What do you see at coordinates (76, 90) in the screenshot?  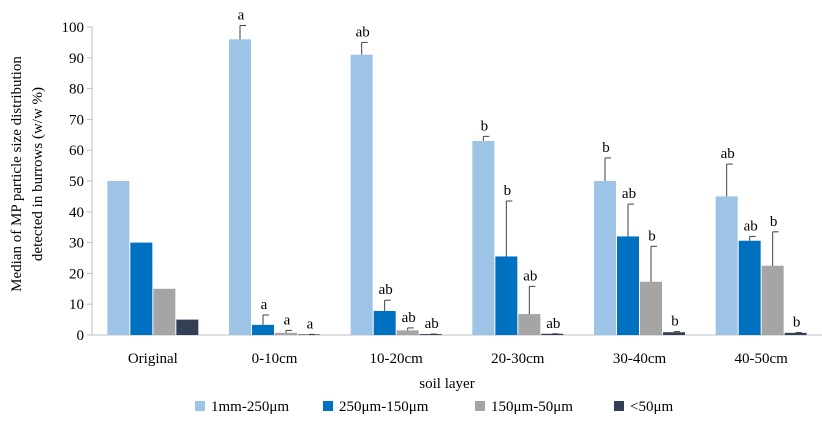 I see `y-tick-label: 80` at bounding box center [76, 90].